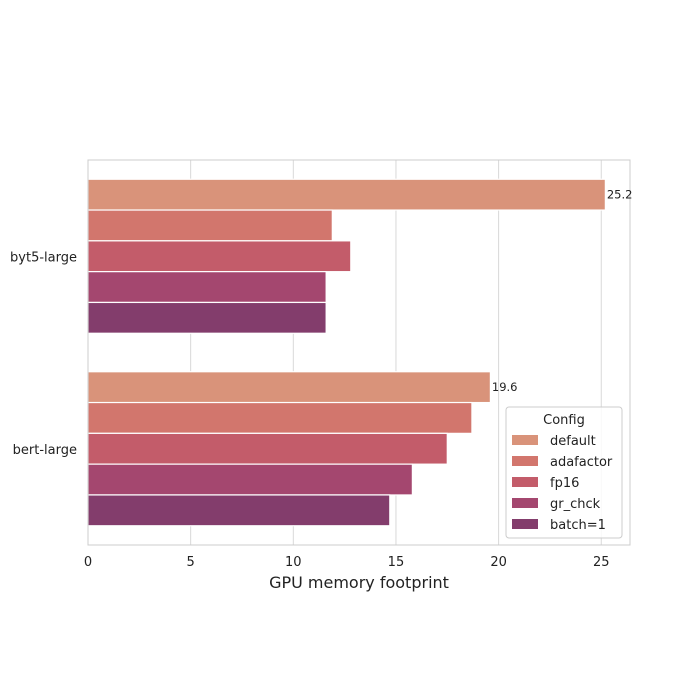 Image resolution: width=700 pixels, height=700 pixels. Describe the element at coordinates (43, 354) in the screenshot. I see `y-category-labels: byt5-large bert-large` at that location.